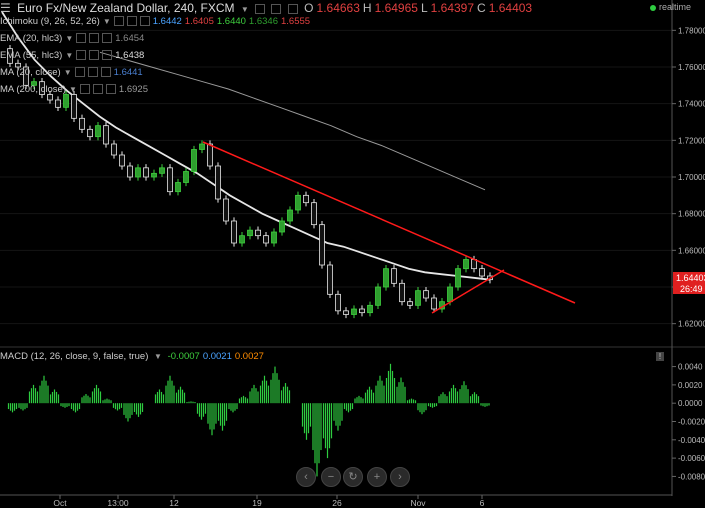 Image resolution: width=705 pixels, height=508 pixels. I want to click on time-tick-label: Nov, so click(418, 503).